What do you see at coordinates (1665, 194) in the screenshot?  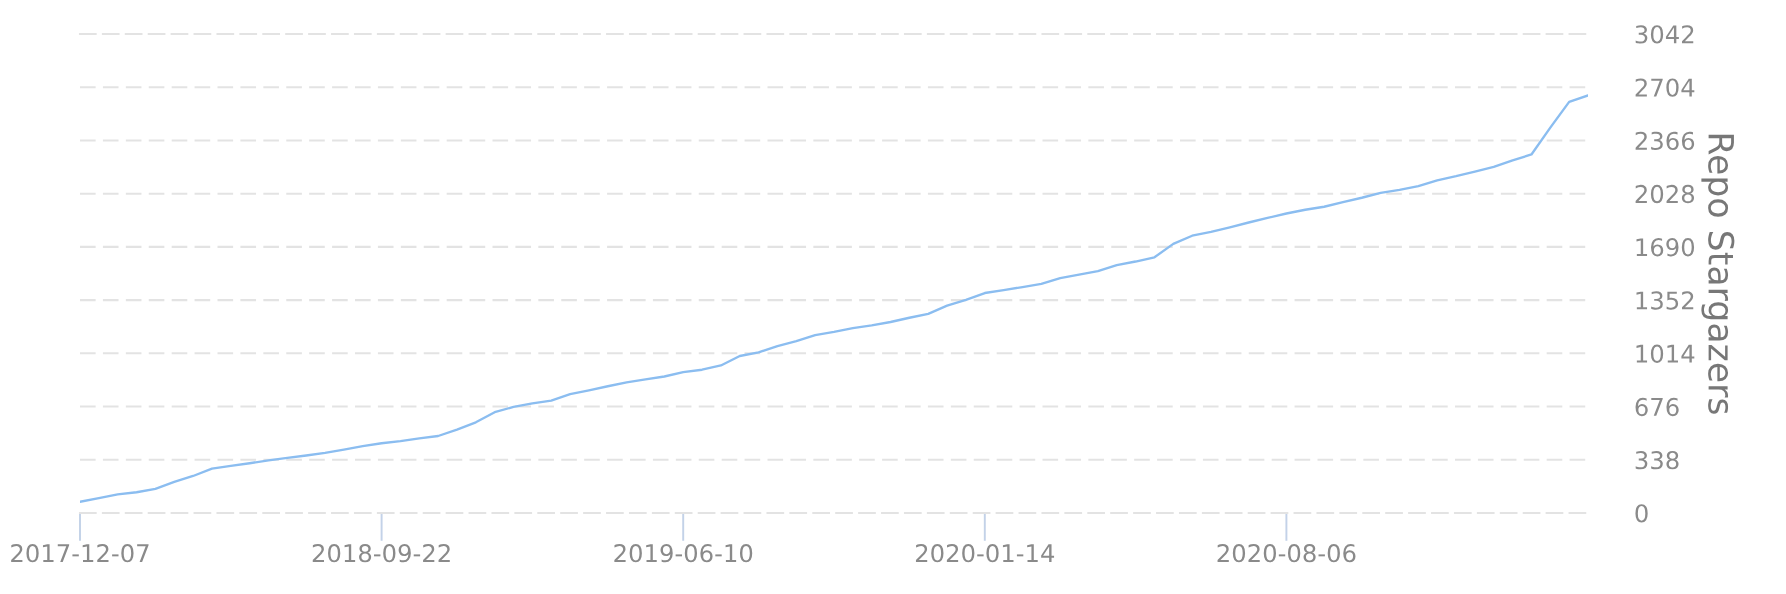 I see `y-tick-label: 2028` at bounding box center [1665, 194].